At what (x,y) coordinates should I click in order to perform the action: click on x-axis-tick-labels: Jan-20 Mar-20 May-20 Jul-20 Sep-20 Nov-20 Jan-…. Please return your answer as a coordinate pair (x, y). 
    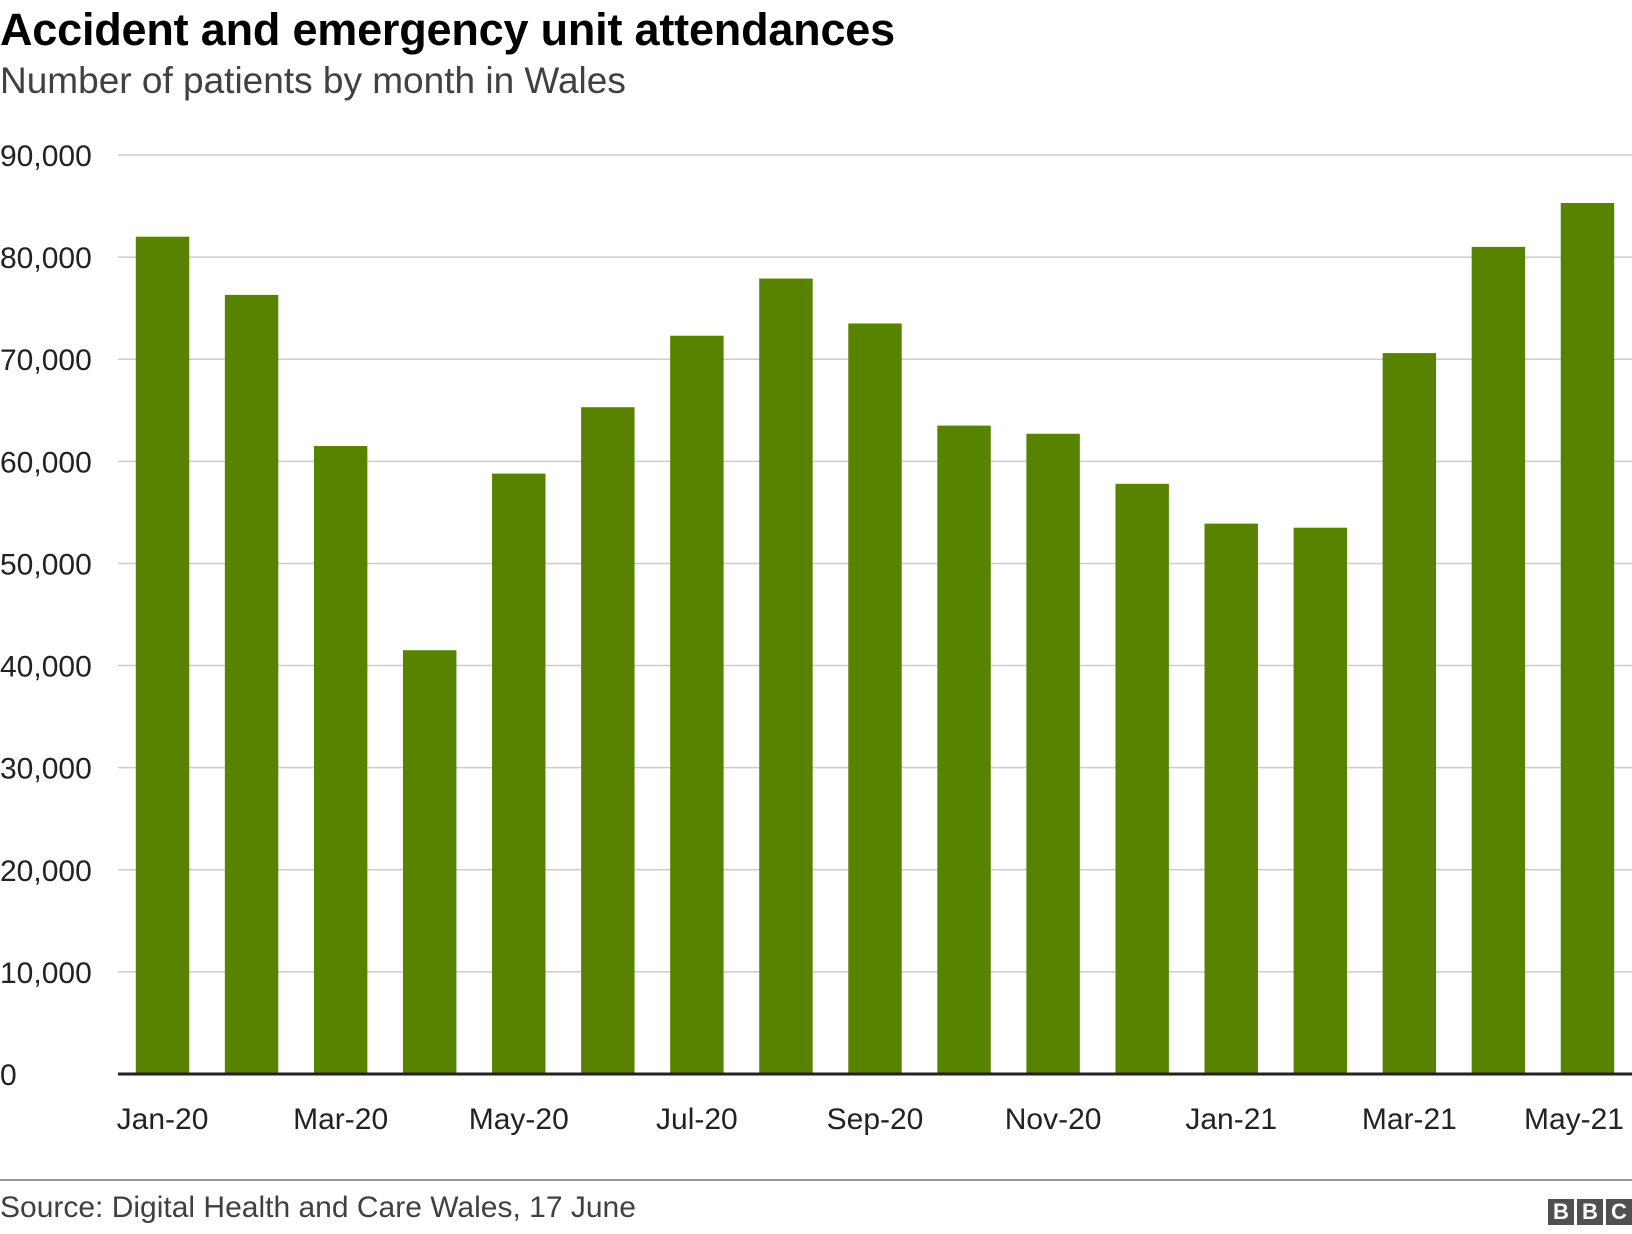
    Looking at the image, I should click on (870, 1119).